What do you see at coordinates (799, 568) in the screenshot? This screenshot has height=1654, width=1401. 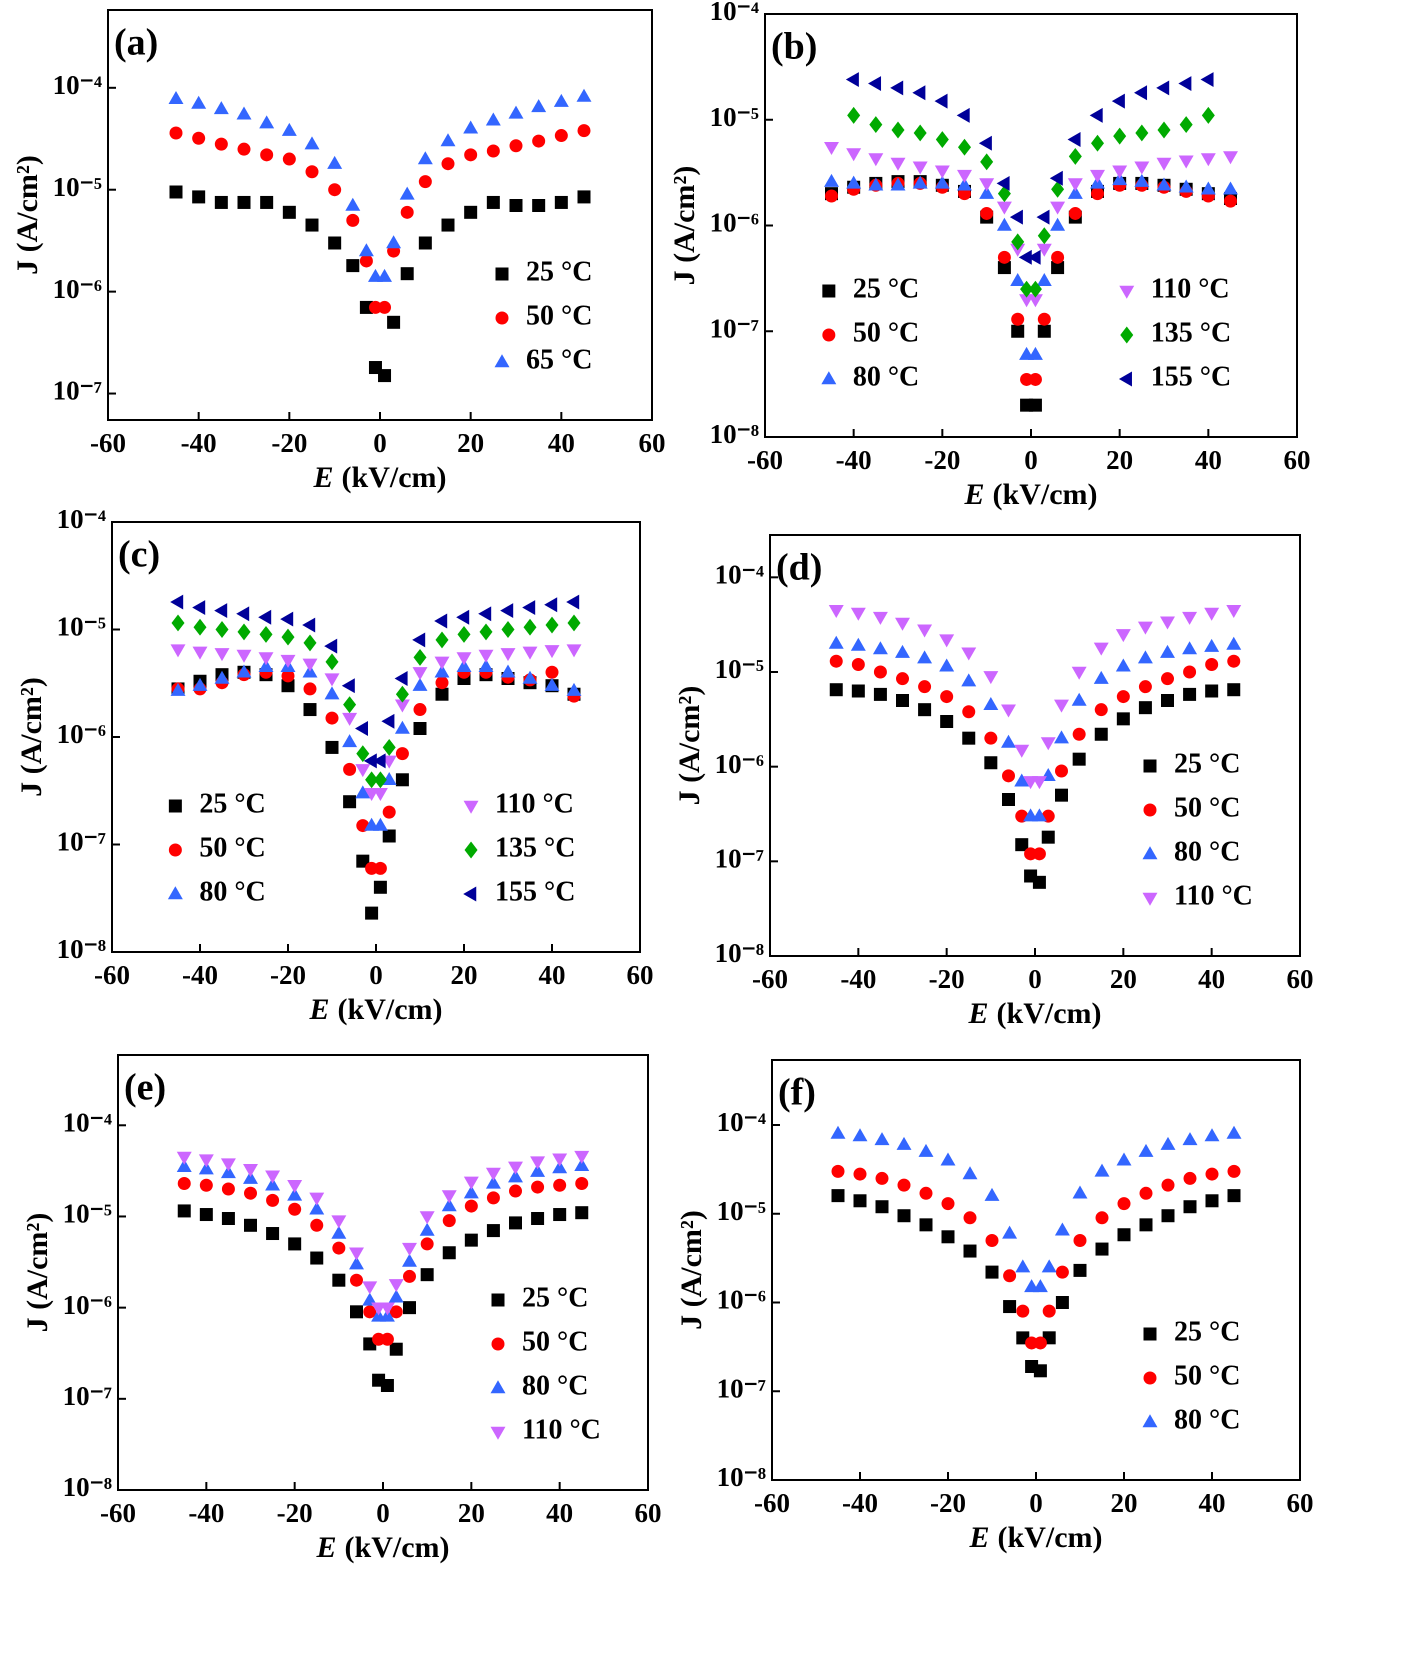 I see `panel-label: (d)` at bounding box center [799, 568].